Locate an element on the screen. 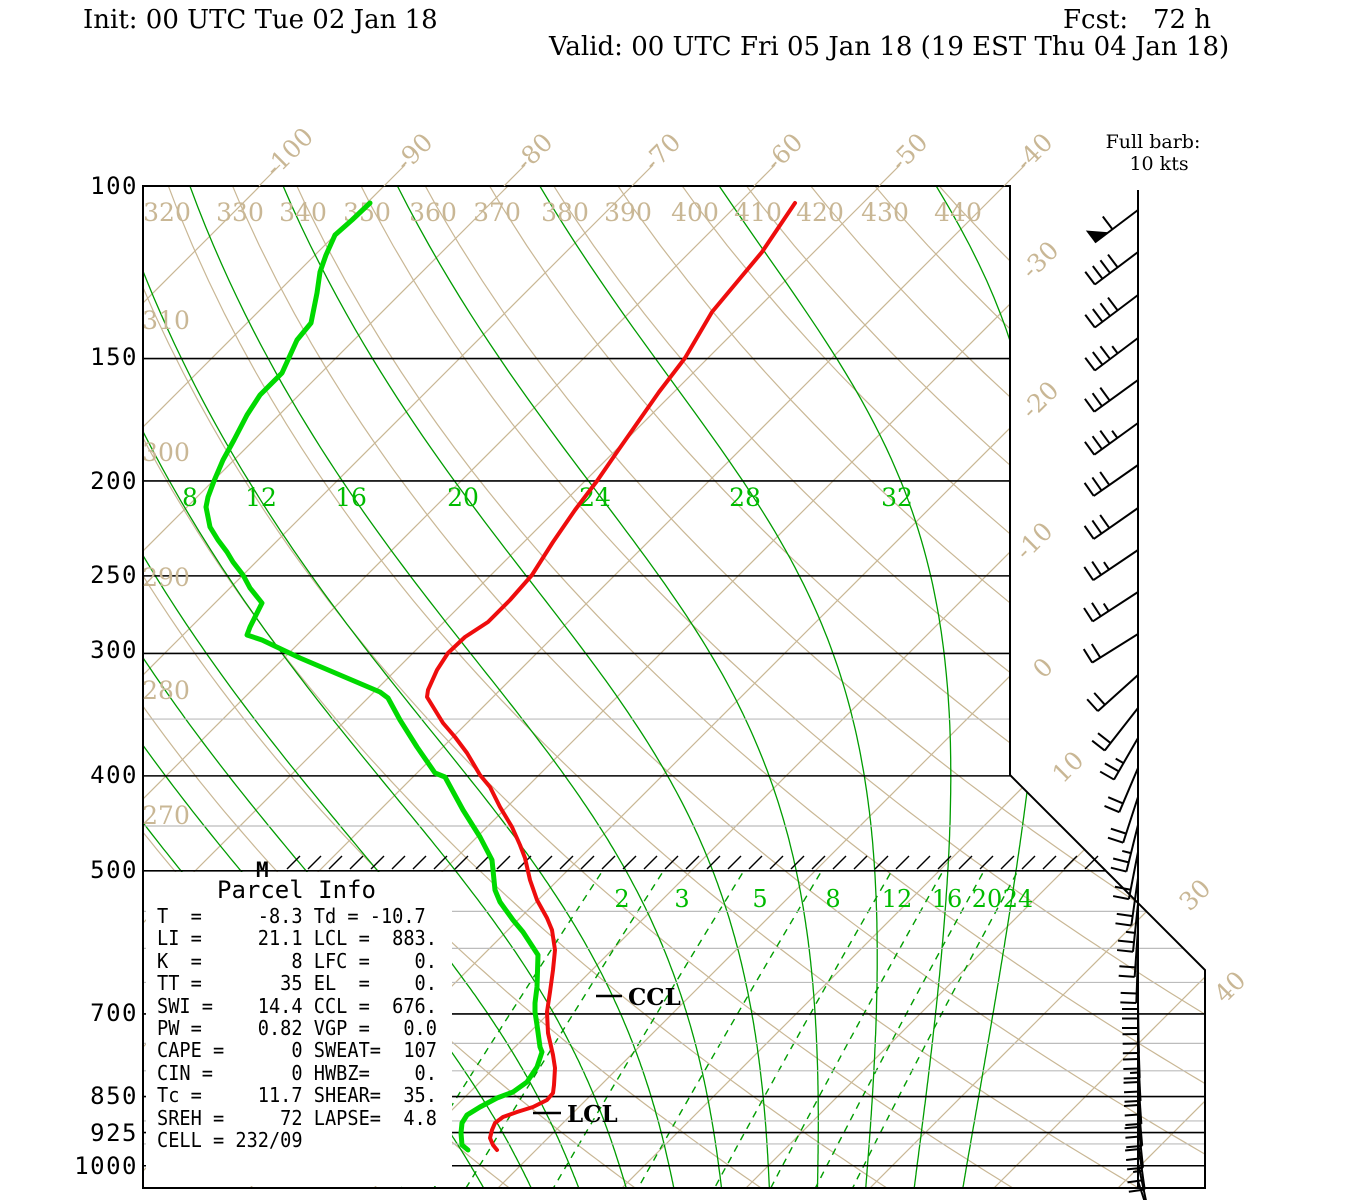  ccl-level-label: CCL is located at coordinates (654, 997).